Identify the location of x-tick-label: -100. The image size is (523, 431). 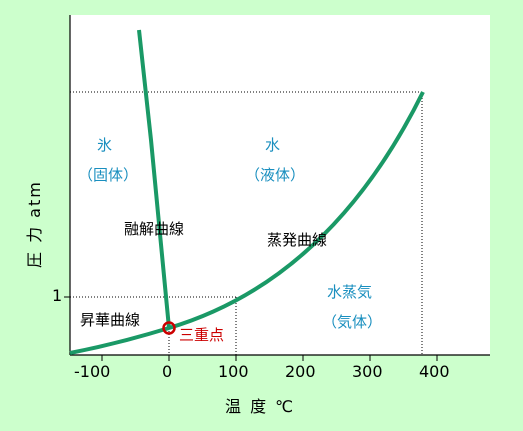
(92, 371).